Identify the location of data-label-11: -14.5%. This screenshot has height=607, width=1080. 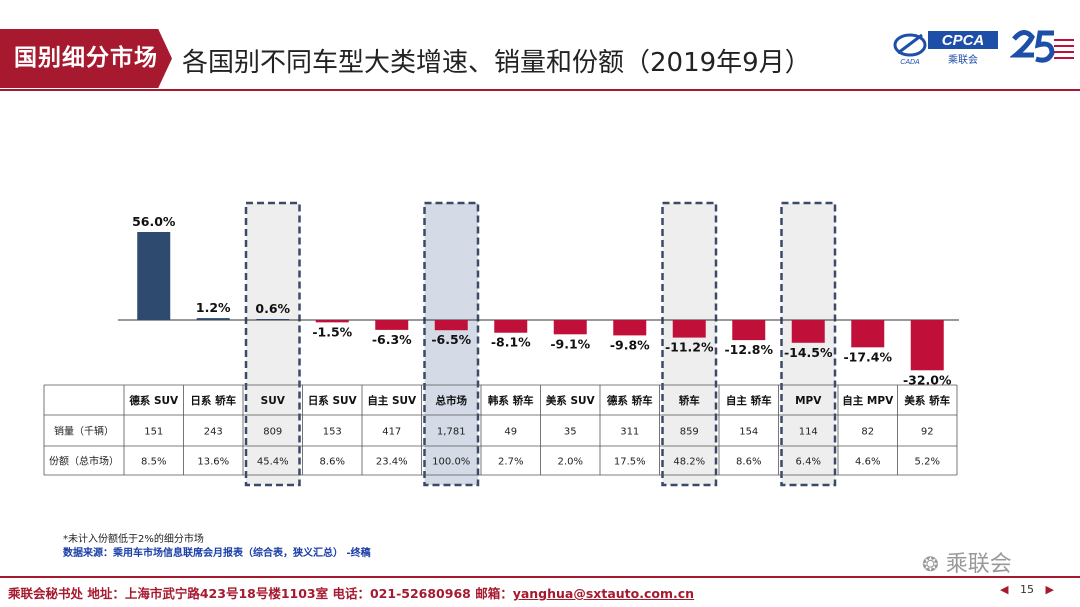
(808, 352).